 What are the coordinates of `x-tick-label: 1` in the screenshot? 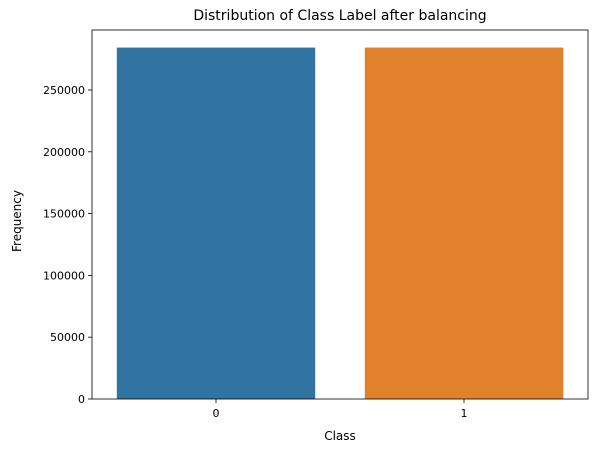 It's located at (464, 413).